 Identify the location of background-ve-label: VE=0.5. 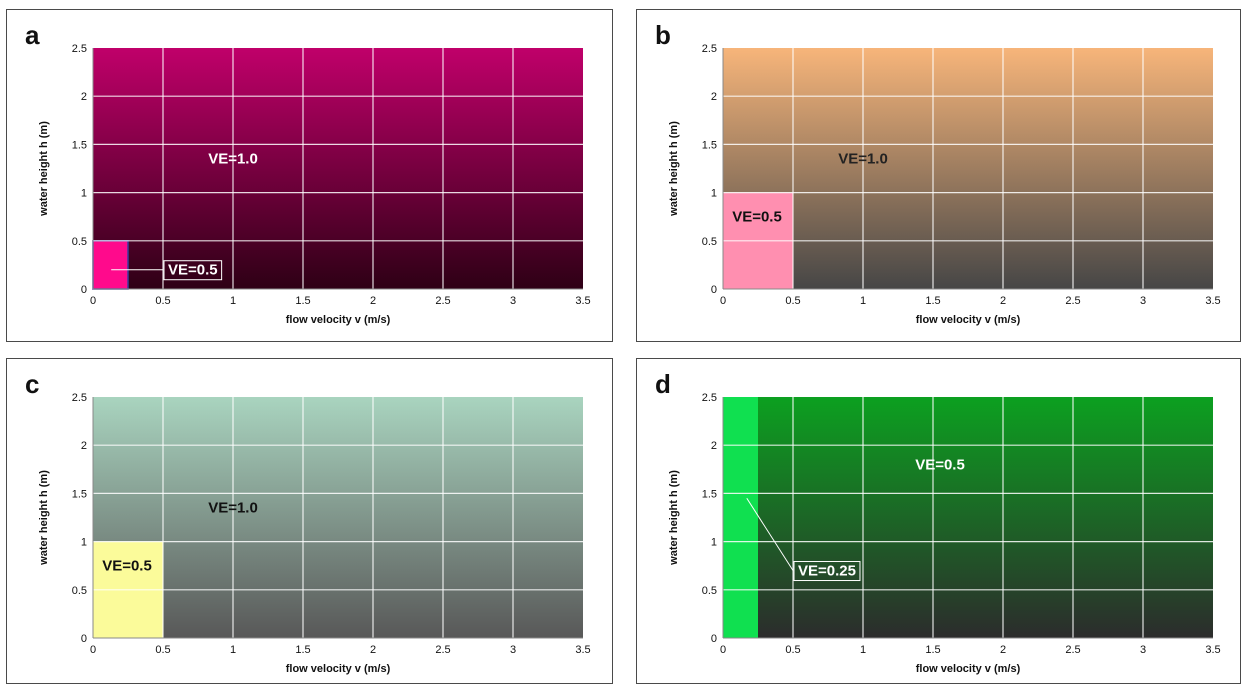
(940, 464).